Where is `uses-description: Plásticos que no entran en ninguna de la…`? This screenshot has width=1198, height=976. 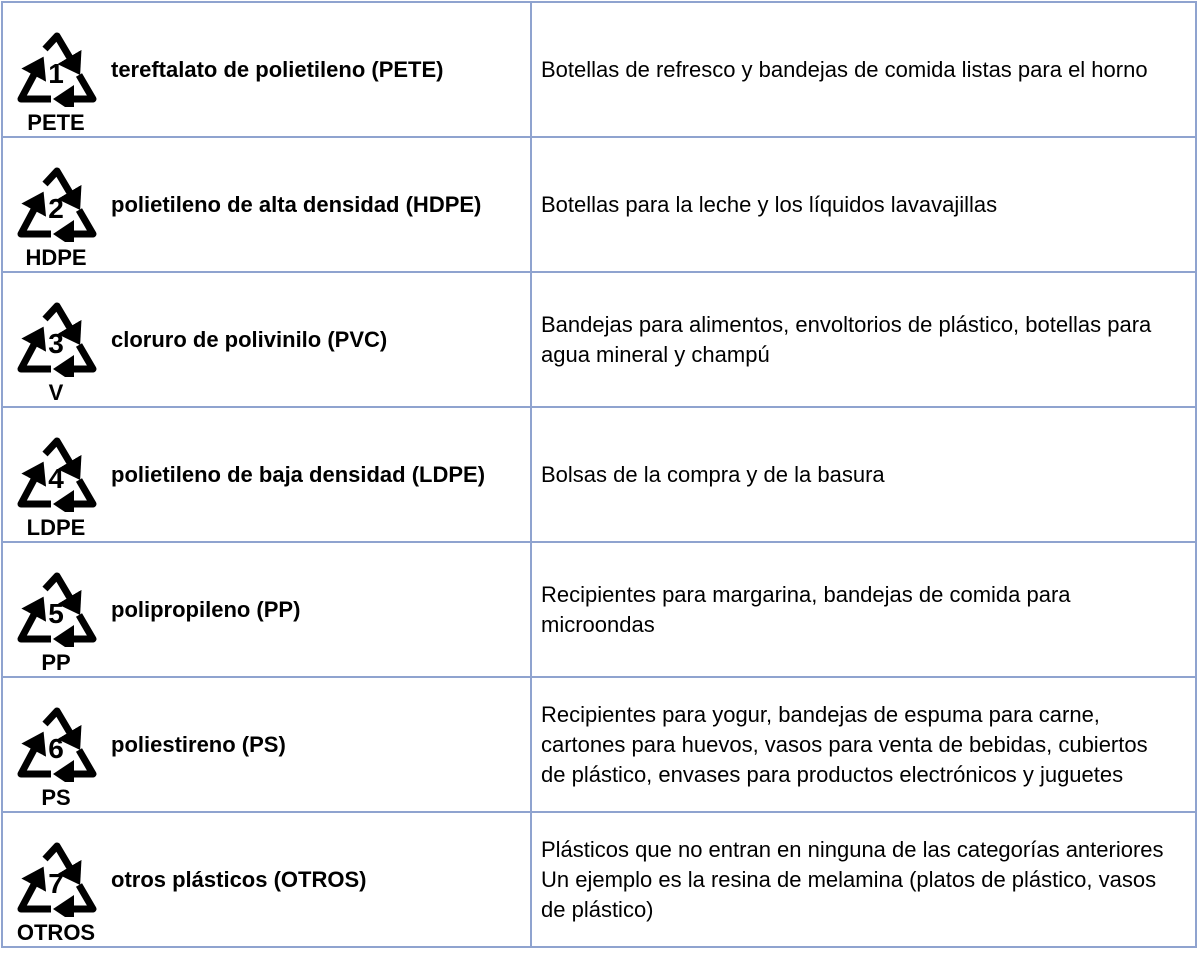
uses-description: Plásticos que no entran en ninguna de la… is located at coordinates (852, 879).